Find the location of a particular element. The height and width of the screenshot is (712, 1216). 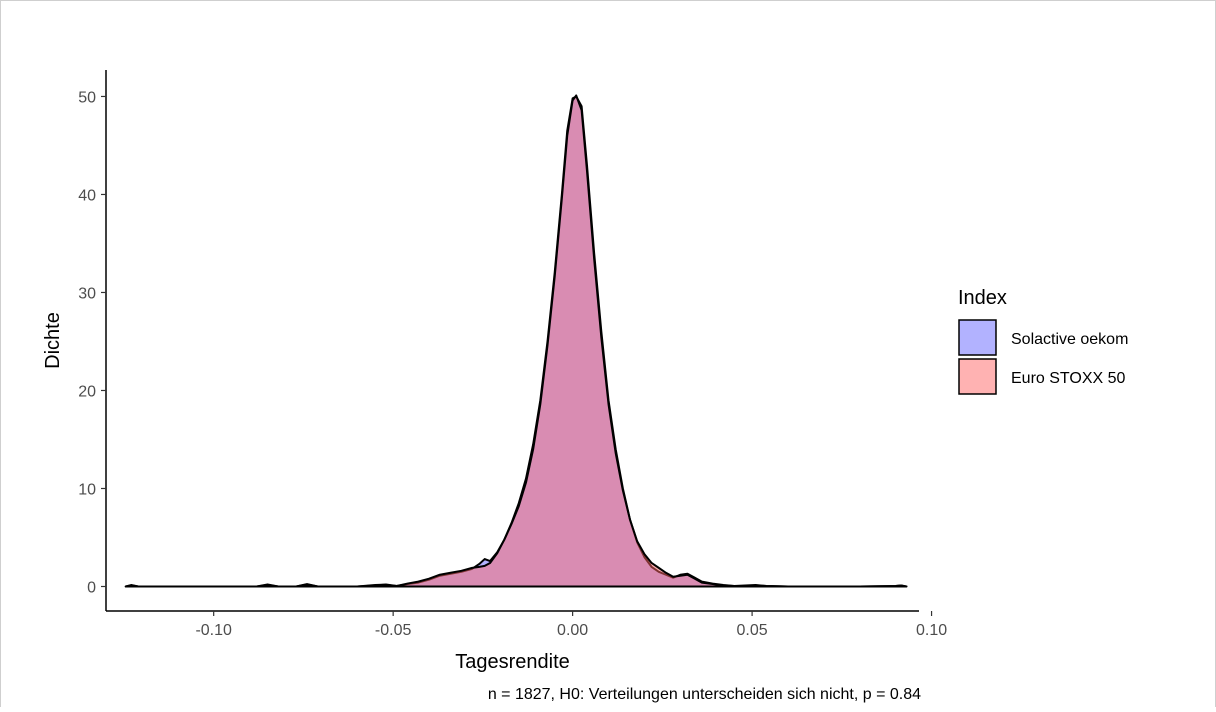

legend-label: Euro STOXX 50 is located at coordinates (1068, 378).